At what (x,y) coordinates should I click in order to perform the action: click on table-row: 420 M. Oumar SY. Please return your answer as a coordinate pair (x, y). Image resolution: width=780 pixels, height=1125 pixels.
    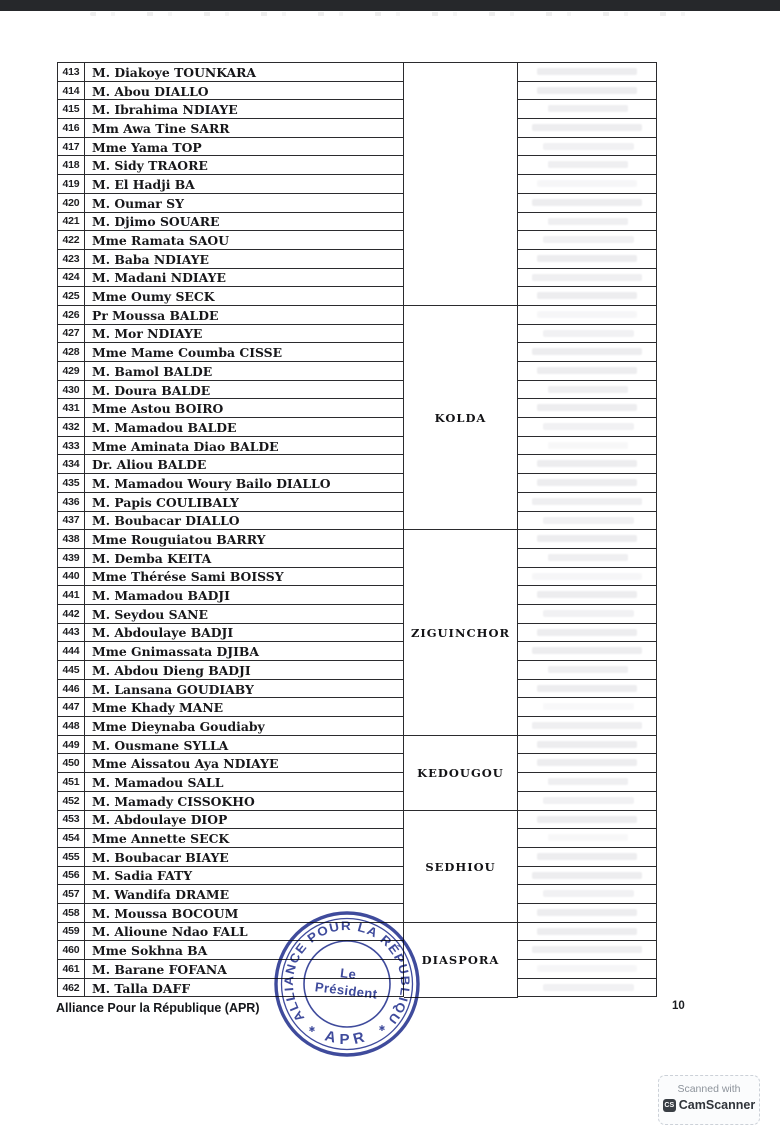
    Looking at the image, I should click on (230, 203).